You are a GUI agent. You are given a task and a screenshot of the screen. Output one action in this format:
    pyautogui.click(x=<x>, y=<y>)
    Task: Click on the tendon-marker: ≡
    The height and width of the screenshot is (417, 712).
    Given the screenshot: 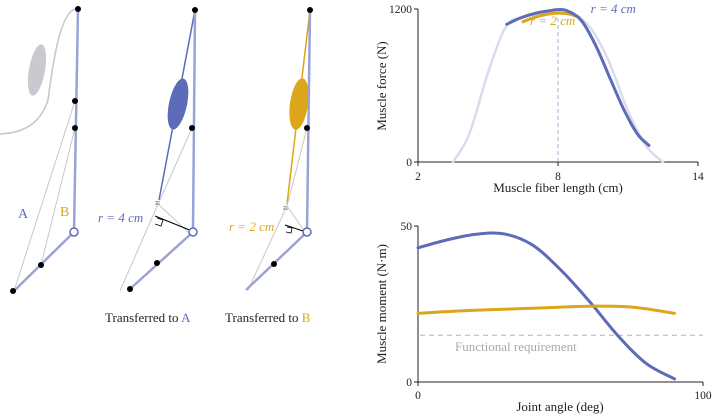 What is the action you would take?
    pyautogui.click(x=157, y=203)
    